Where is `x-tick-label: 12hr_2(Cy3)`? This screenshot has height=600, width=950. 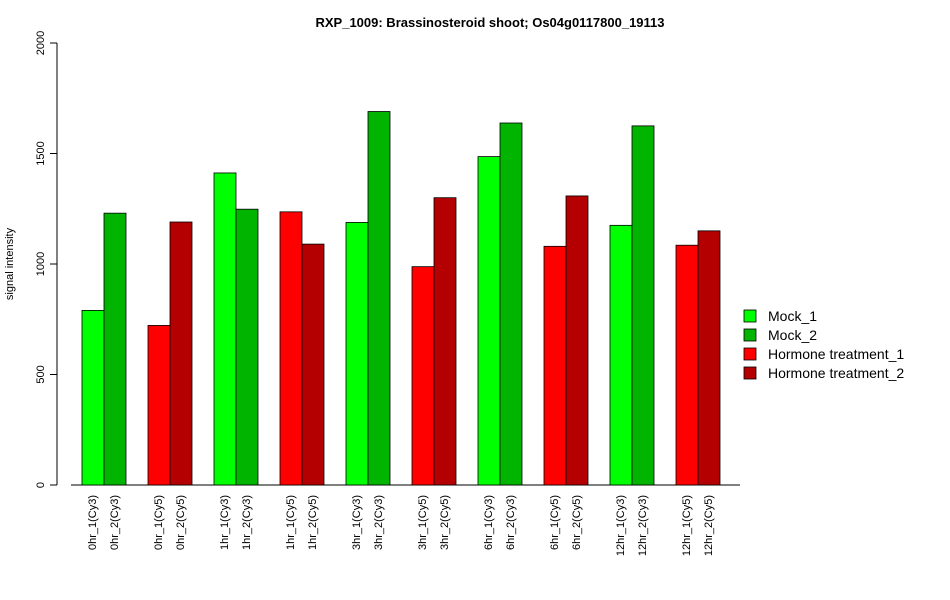 x-tick-label: 12hr_2(Cy3) is located at coordinates (643, 525).